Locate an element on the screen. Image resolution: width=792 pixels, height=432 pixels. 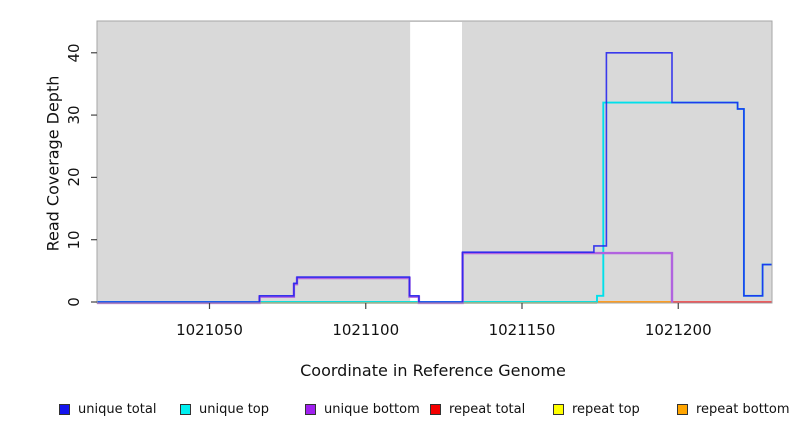
y-tick-label: 20 is located at coordinates (74, 177).